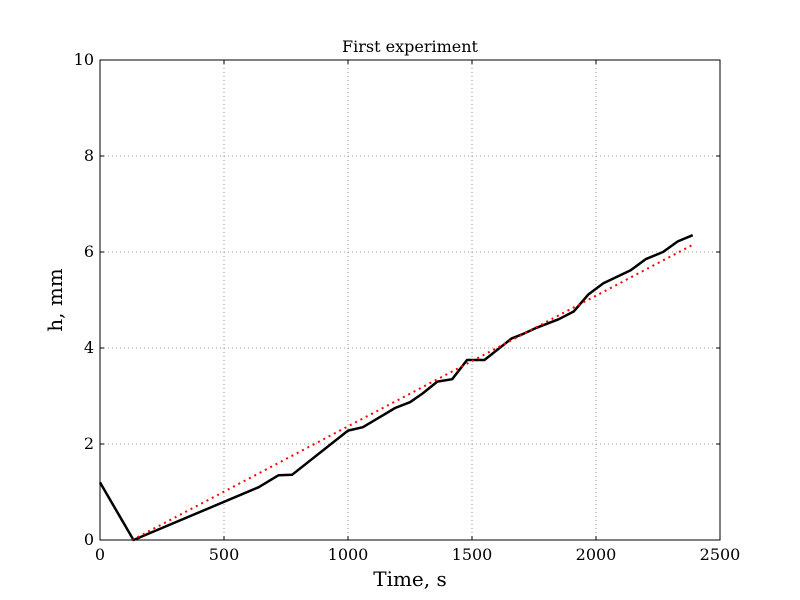 This screenshot has height=600, width=800. I want to click on y-tick-label: 4, so click(89, 347).